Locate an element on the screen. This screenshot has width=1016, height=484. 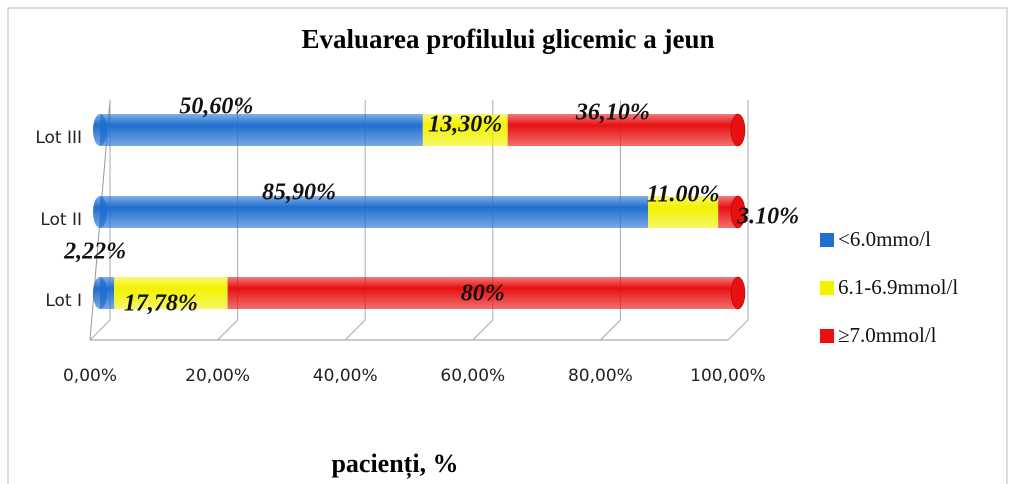
data-label: 50,60% is located at coordinates (216, 107).